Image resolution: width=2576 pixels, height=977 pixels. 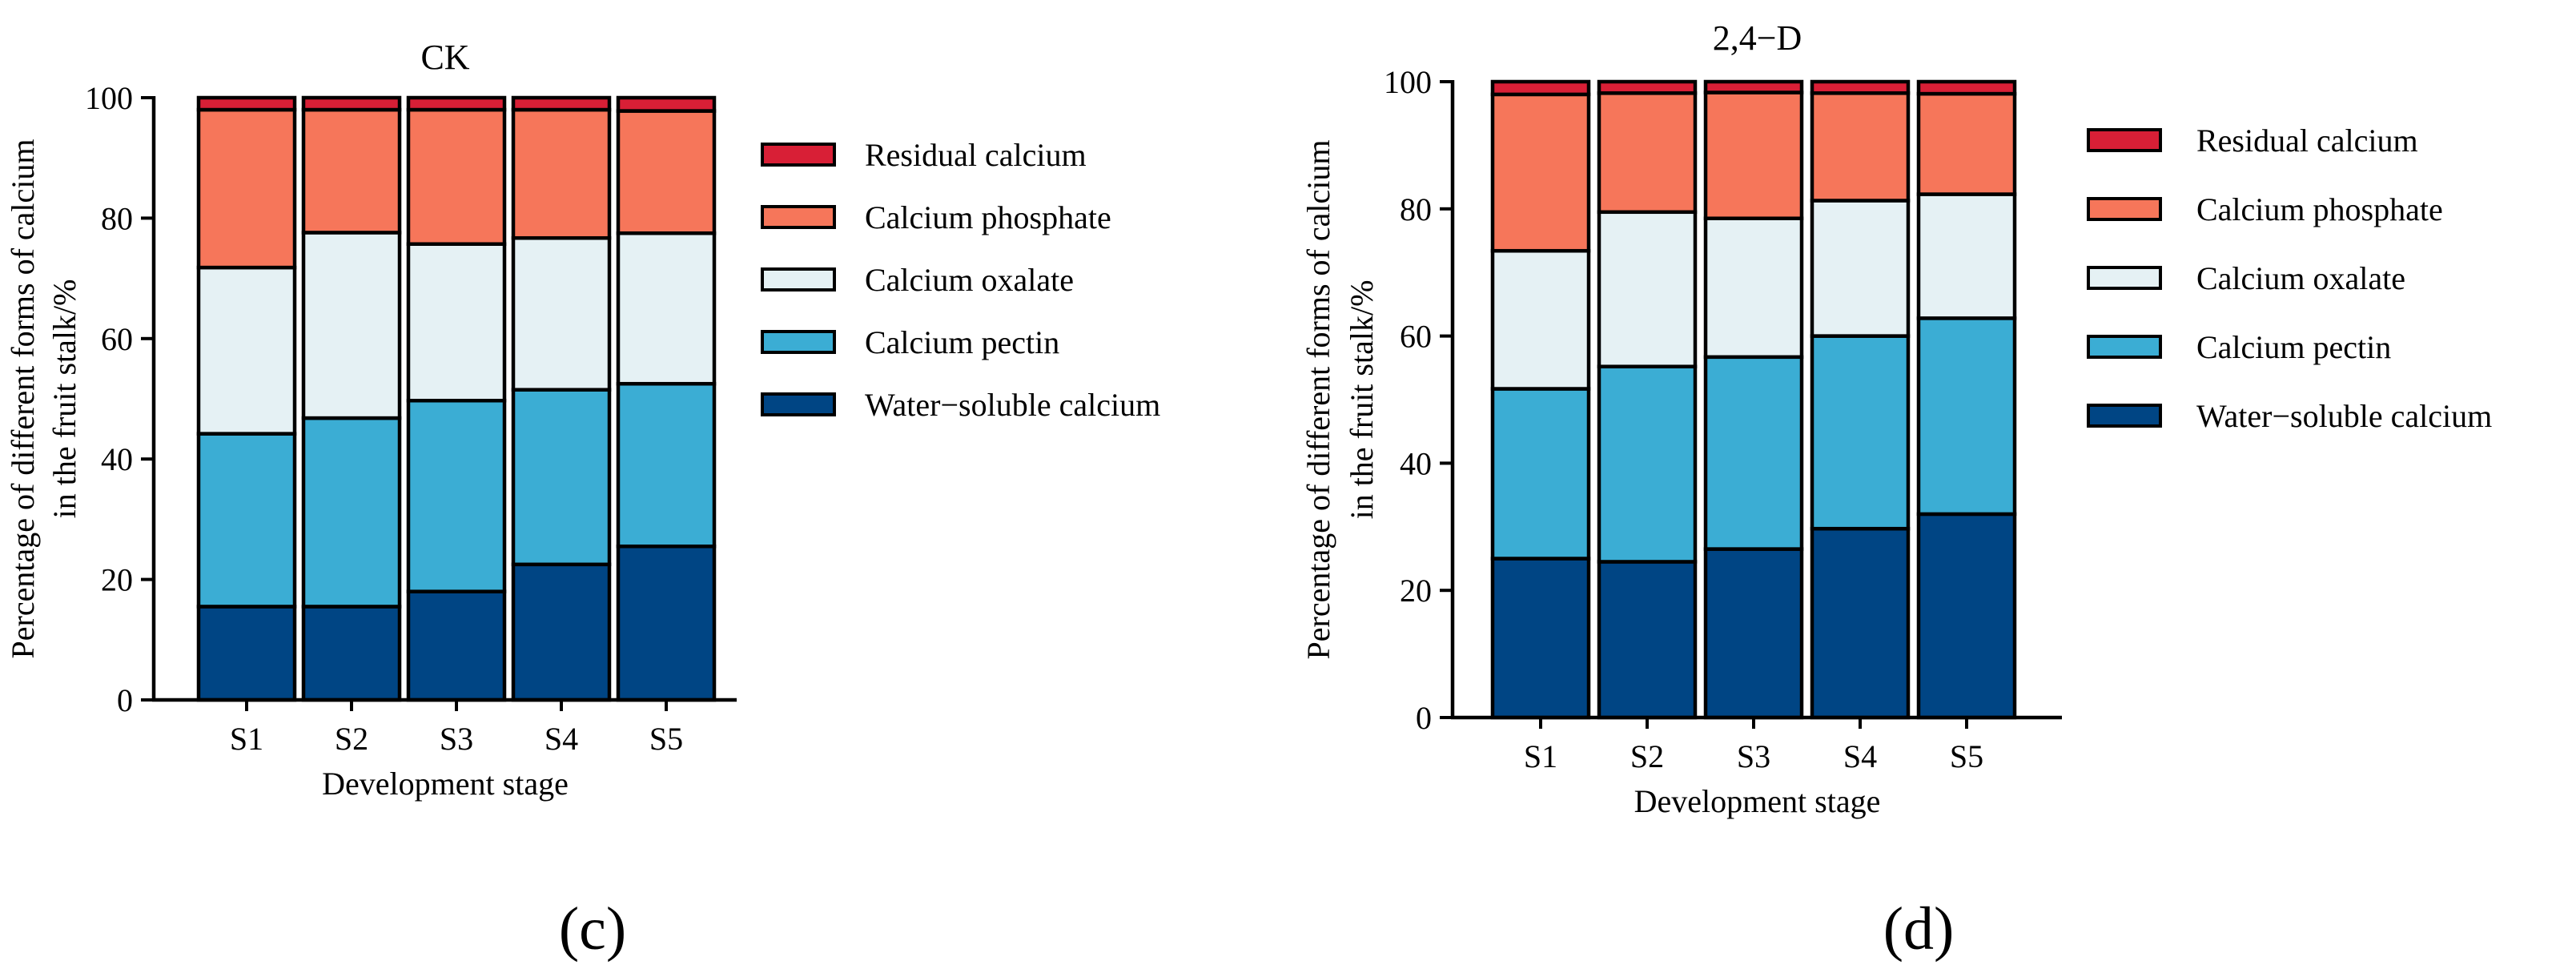 What do you see at coordinates (988, 217) in the screenshot?
I see `legend-label-calcium-phosphate: Calcium phosphate` at bounding box center [988, 217].